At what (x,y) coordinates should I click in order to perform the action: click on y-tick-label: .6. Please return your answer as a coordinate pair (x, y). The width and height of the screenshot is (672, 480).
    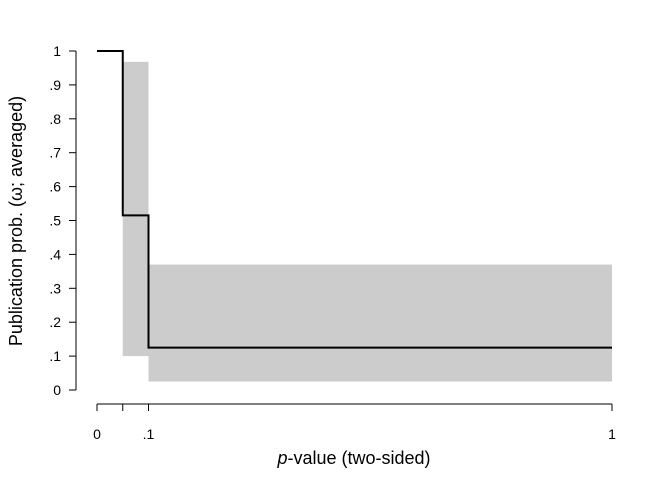
    Looking at the image, I should click on (55, 187).